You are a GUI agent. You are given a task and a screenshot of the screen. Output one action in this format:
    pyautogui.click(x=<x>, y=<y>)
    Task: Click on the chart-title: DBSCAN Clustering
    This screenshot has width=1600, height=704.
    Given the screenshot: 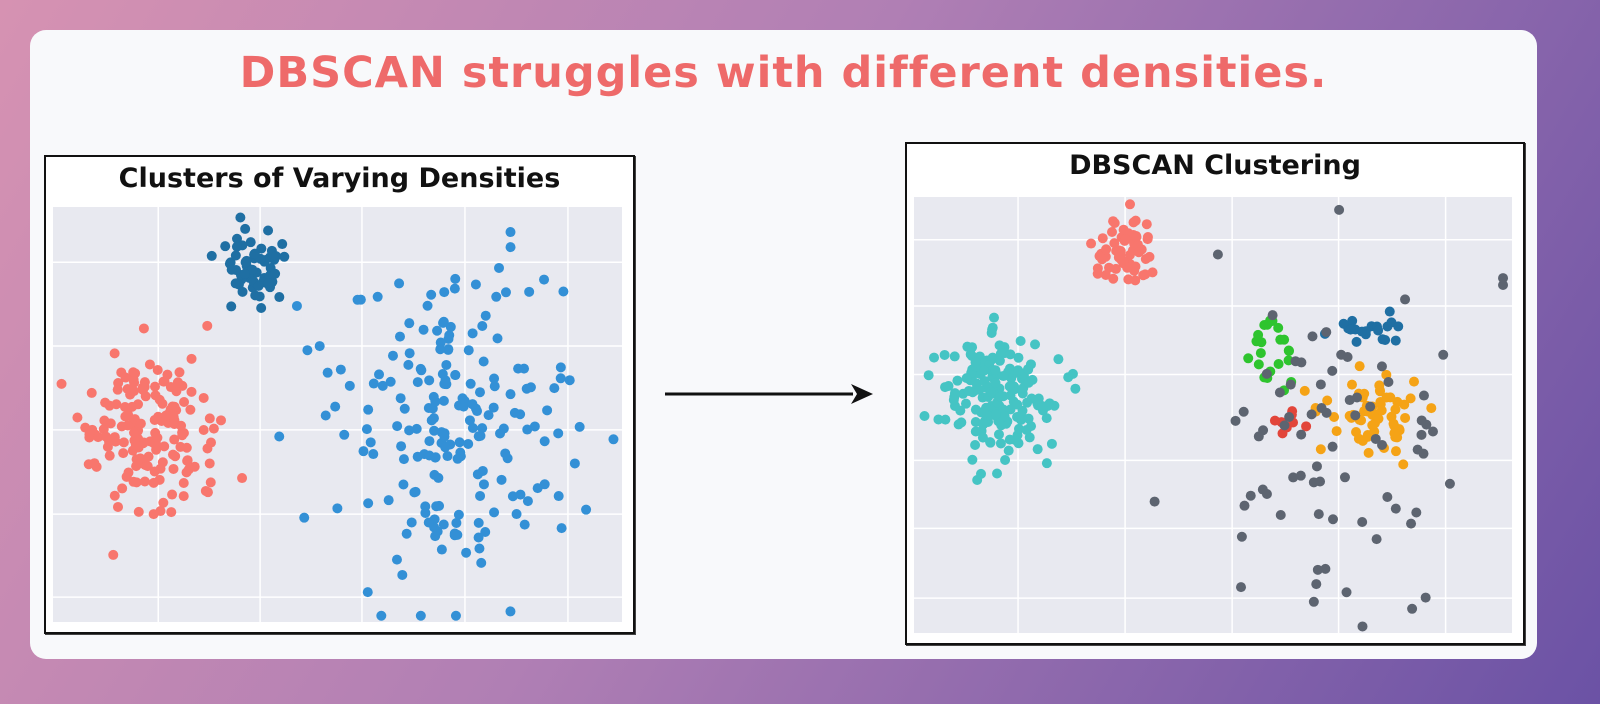 What is the action you would take?
    pyautogui.click(x=1215, y=165)
    